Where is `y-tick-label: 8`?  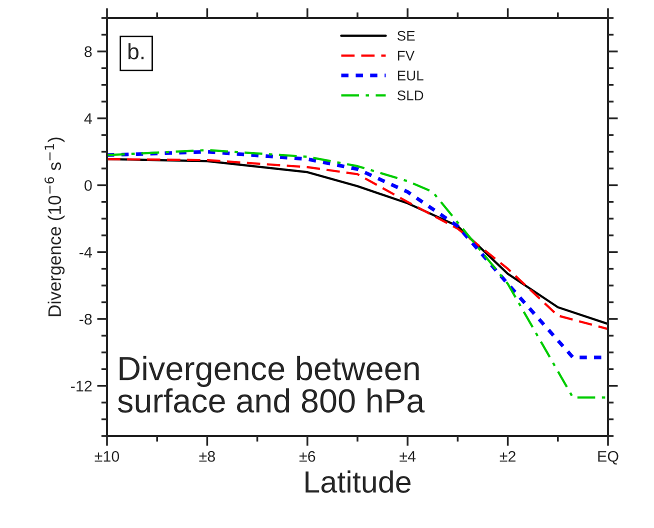 y-tick-label: 8 is located at coordinates (88, 52).